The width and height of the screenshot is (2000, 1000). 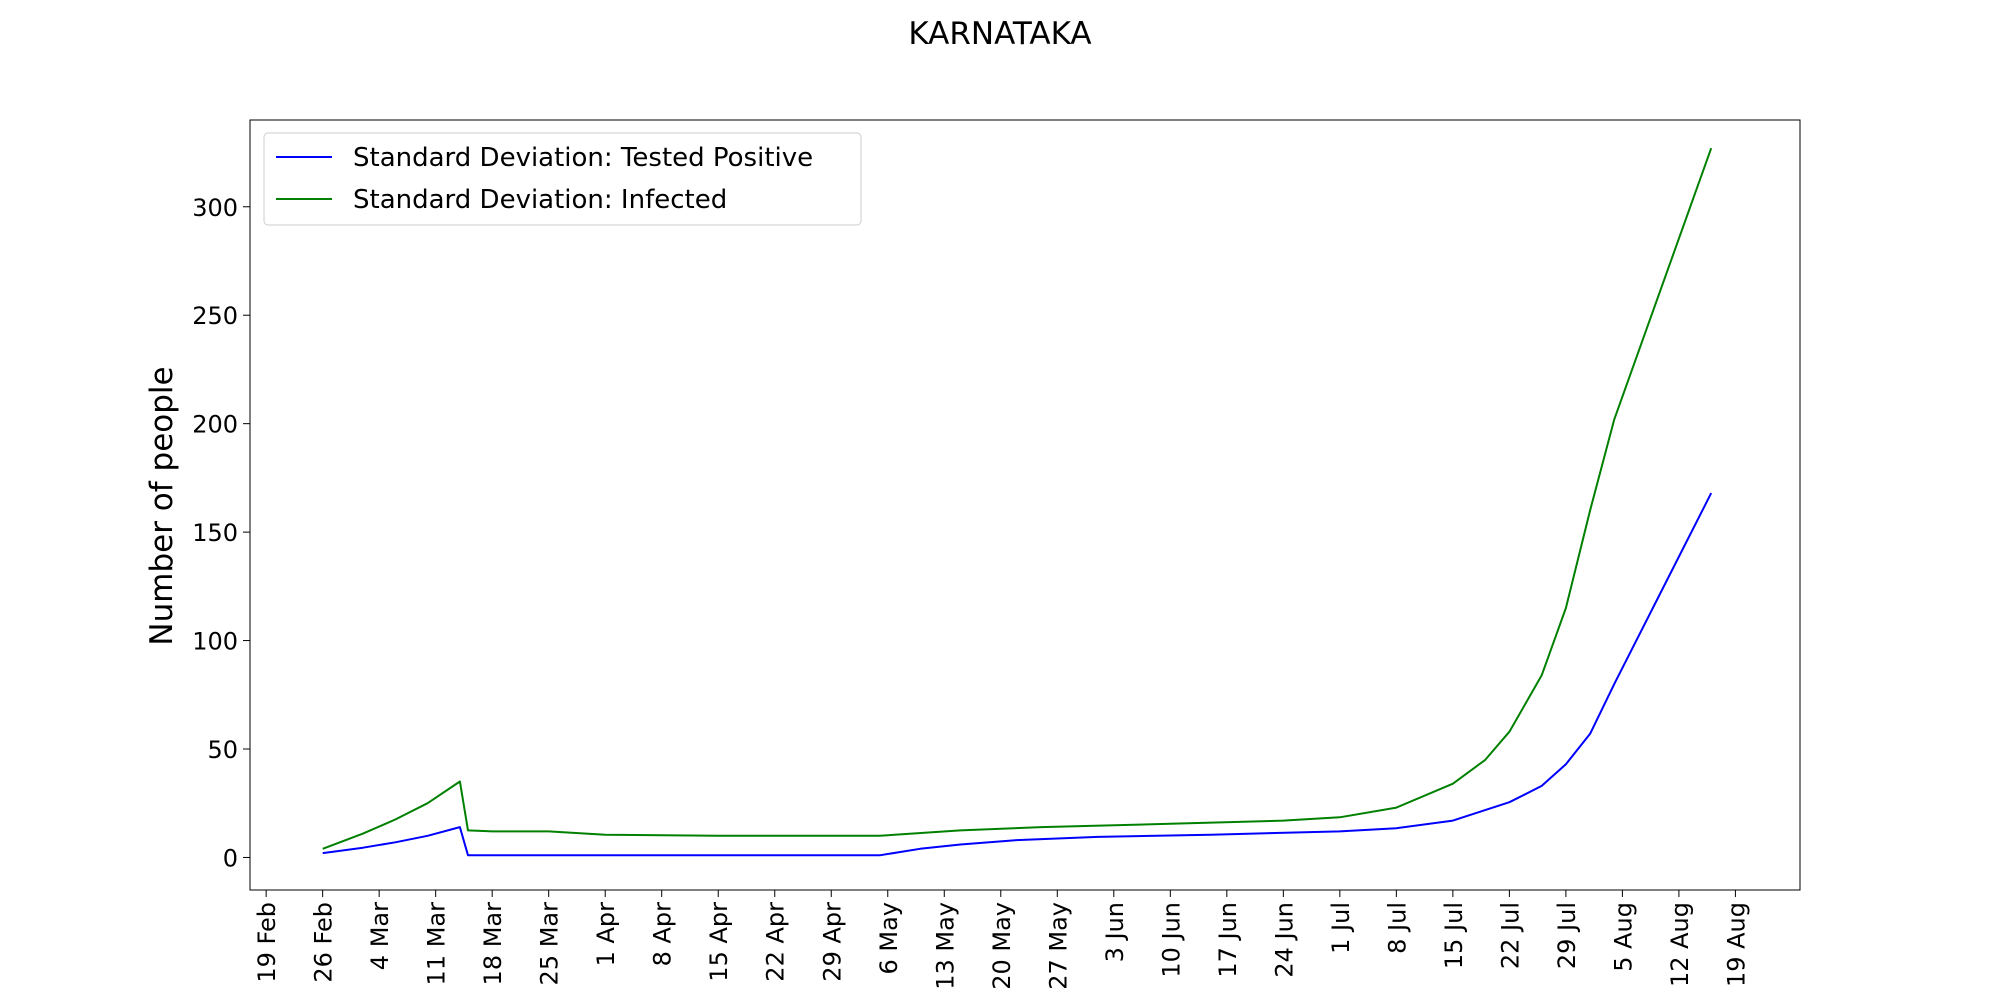 I want to click on y-tick-label: 200, so click(x=215, y=425).